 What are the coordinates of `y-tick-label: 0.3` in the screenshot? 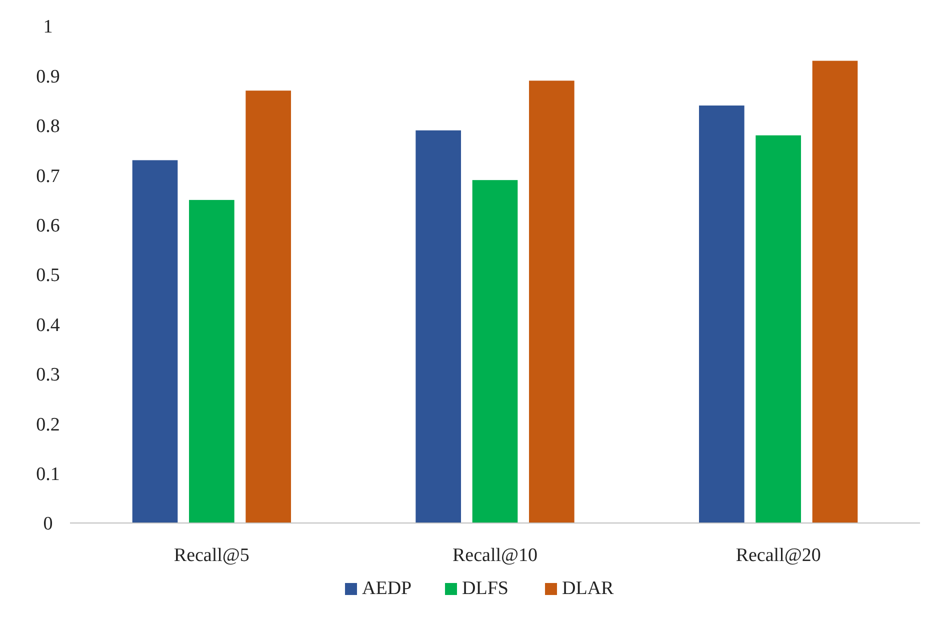 It's located at (48, 375).